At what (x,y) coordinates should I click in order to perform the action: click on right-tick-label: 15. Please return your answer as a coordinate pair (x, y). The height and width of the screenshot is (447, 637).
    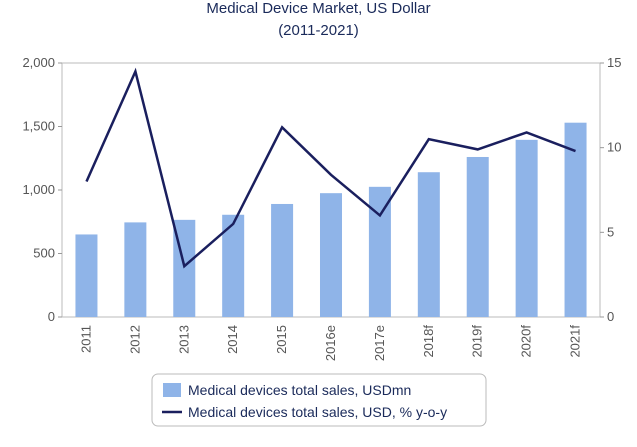
    Looking at the image, I should click on (614, 62).